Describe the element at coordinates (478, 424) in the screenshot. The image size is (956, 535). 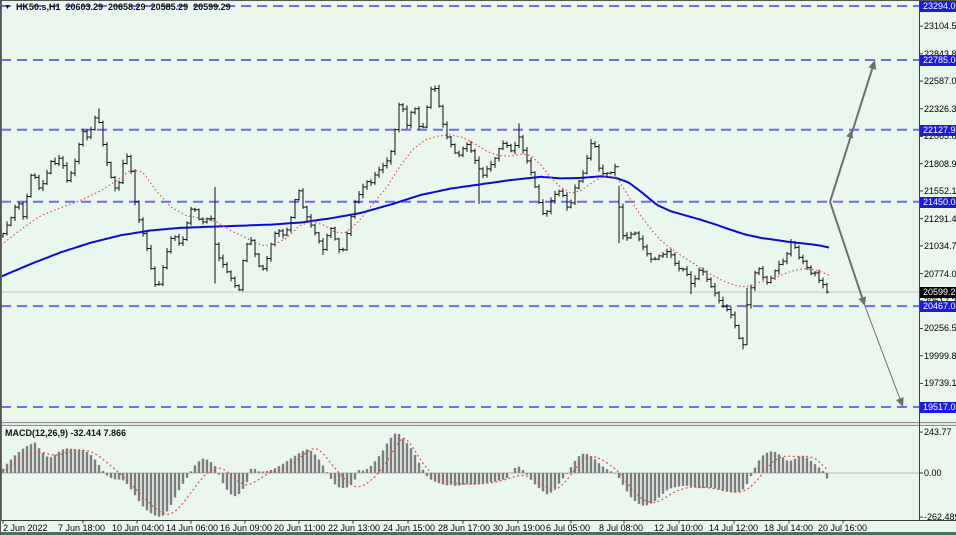
I see `pane-splitter` at that location.